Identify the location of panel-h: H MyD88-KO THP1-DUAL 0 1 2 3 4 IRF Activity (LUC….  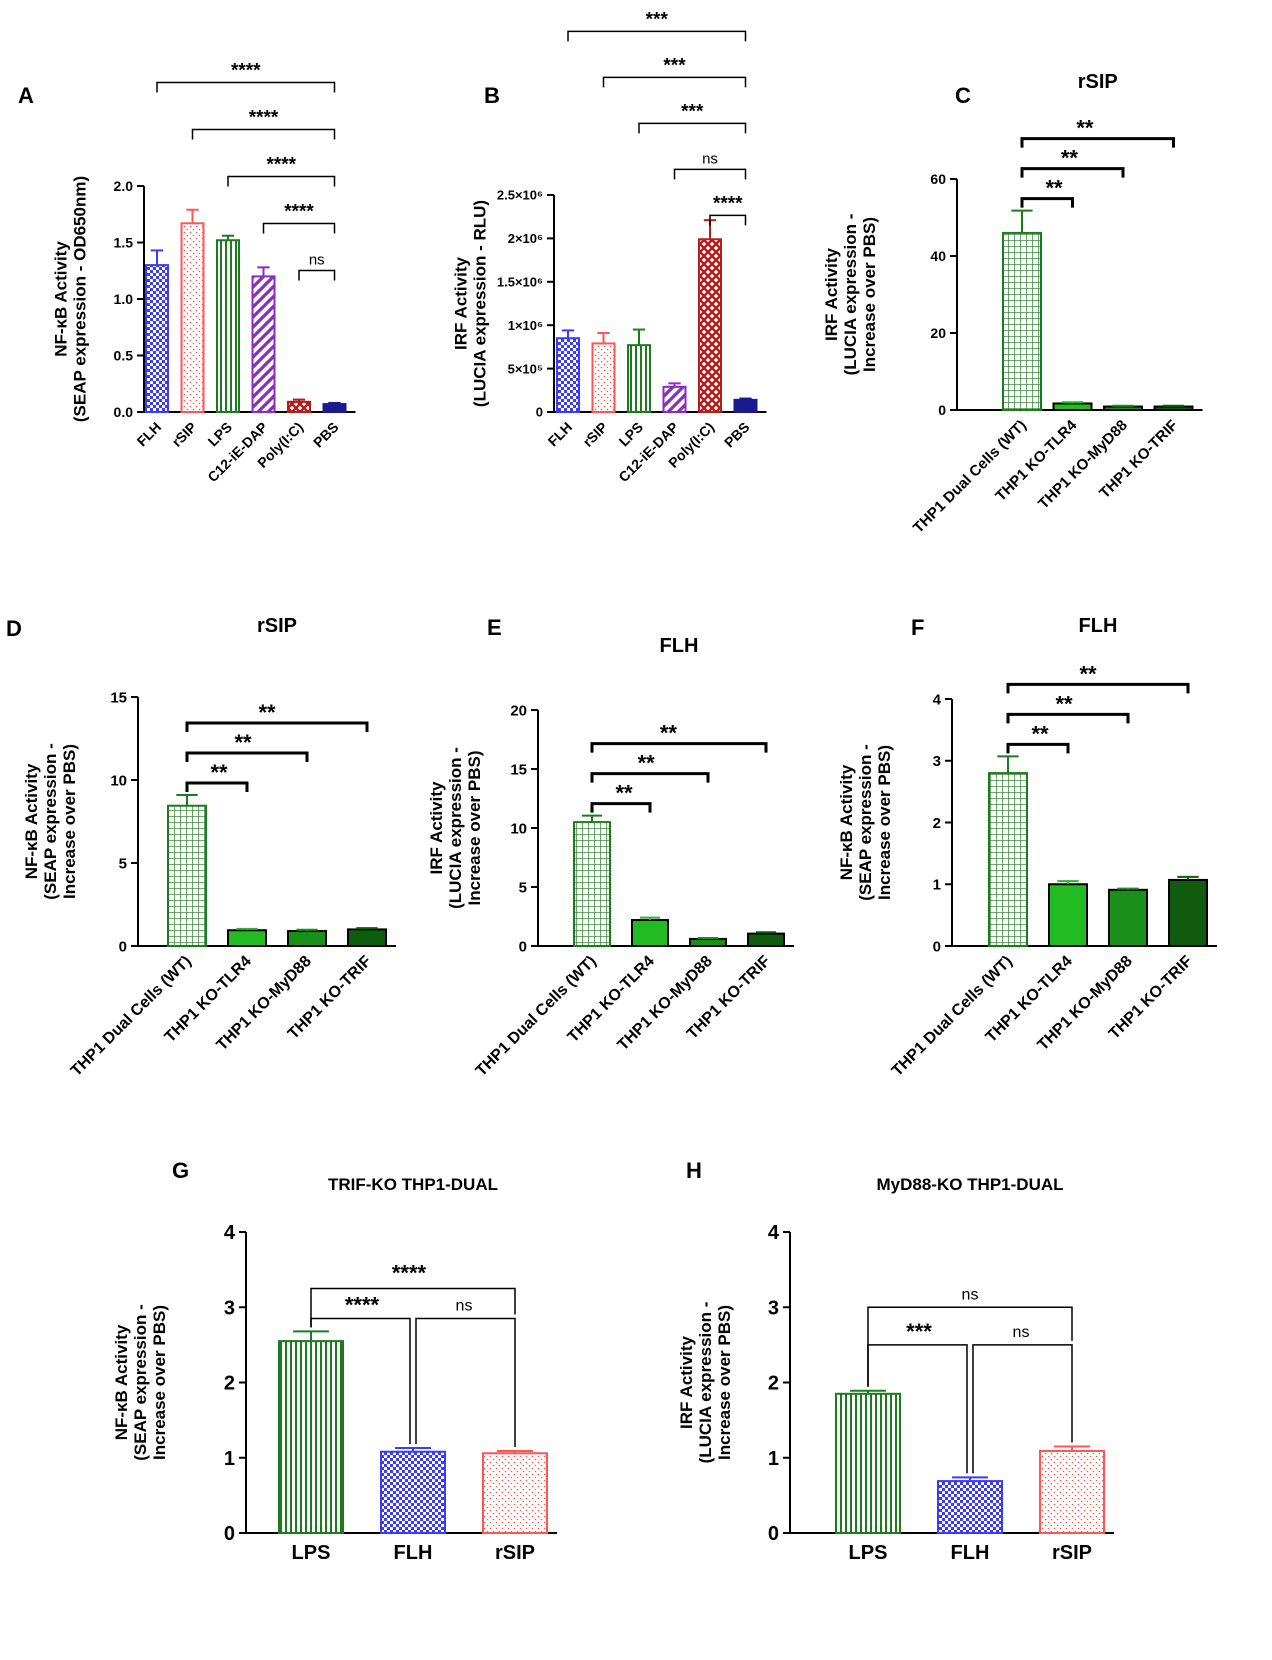
(895, 1361).